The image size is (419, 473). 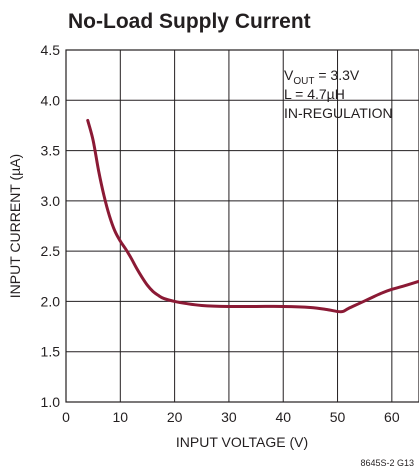 I want to click on x-tick-label: 30, so click(x=229, y=417).